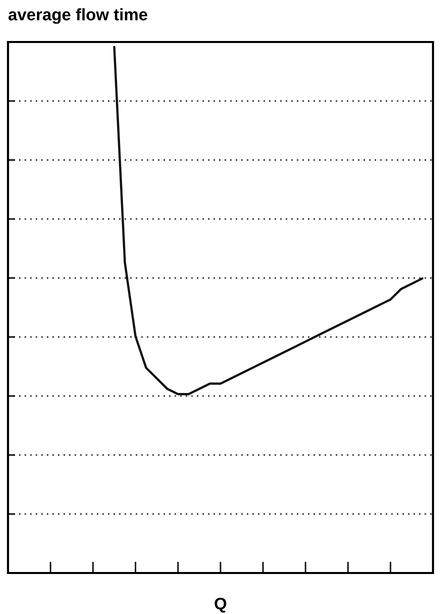 The image size is (441, 614). Describe the element at coordinates (78, 16) in the screenshot. I see `chart-title: average flow time` at that location.